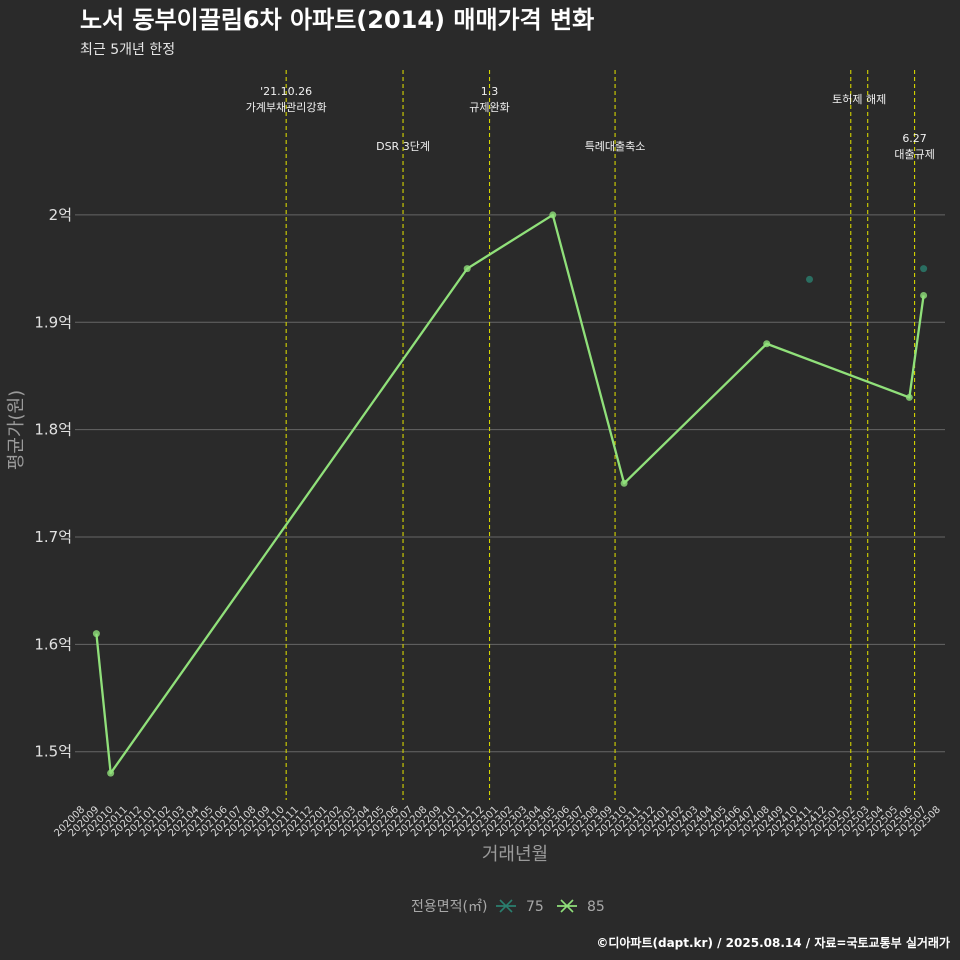 The height and width of the screenshot is (960, 960). I want to click on legend-label: 85, so click(596, 907).